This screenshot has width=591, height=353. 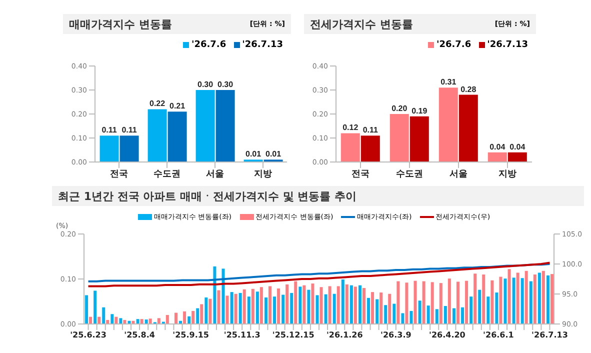 I want to click on data-label: 0.19, so click(x=420, y=111).